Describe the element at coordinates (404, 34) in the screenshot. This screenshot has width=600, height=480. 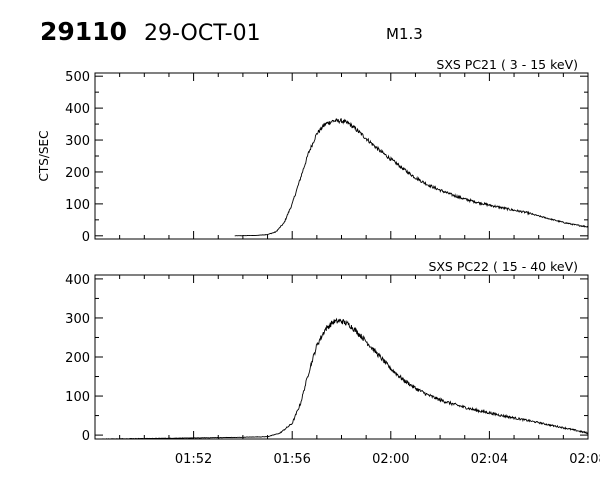
I see `flare-class: M1.3` at that location.